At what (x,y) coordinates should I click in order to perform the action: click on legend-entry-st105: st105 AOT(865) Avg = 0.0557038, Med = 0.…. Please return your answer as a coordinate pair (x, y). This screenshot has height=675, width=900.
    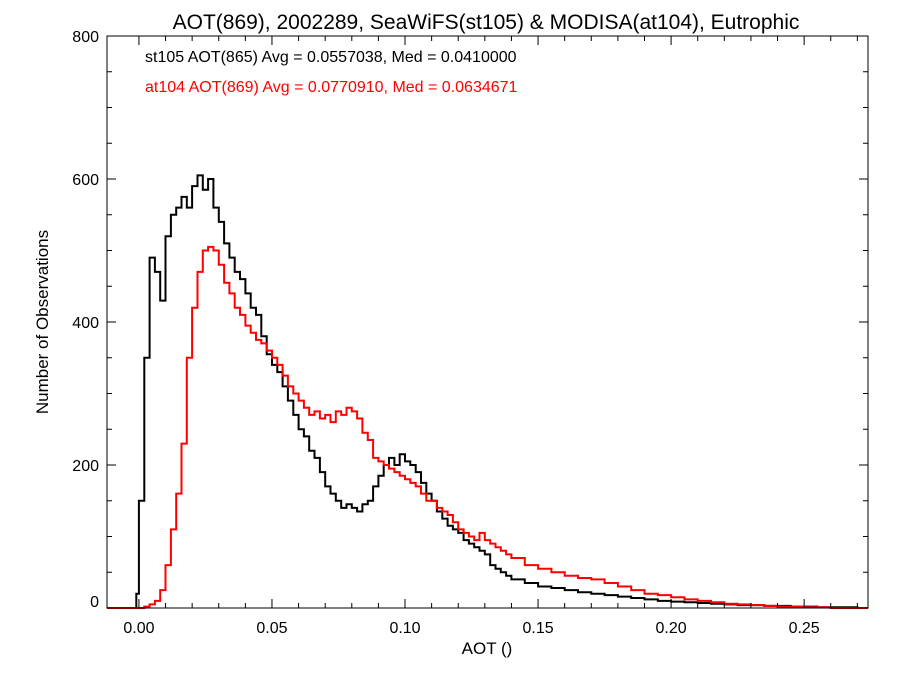
    Looking at the image, I should click on (331, 57).